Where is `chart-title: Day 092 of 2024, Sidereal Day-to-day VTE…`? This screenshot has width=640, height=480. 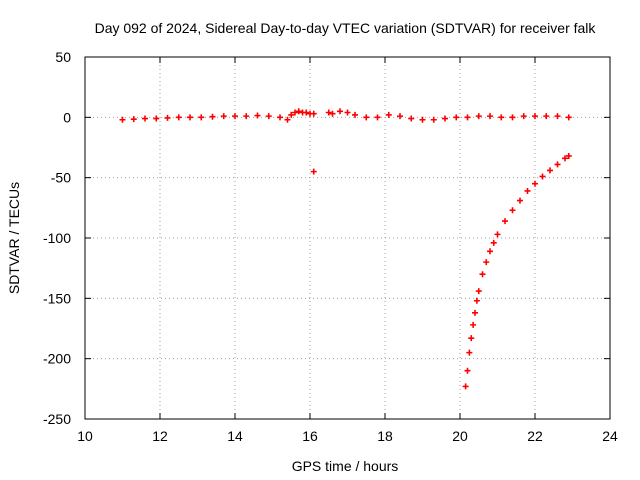 chart-title: Day 092 of 2024, Sidereal Day-to-day VTE… is located at coordinates (346, 28).